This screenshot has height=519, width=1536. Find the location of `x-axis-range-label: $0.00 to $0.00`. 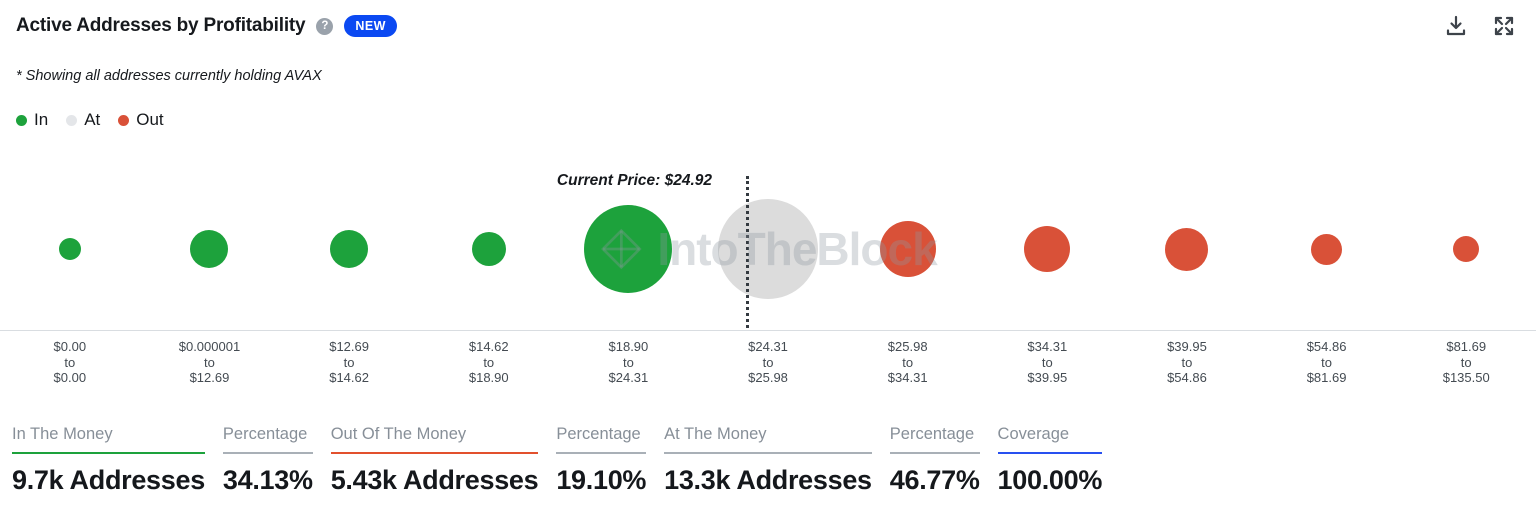

x-axis-range-label: $0.00 to $0.00 is located at coordinates (70, 362).